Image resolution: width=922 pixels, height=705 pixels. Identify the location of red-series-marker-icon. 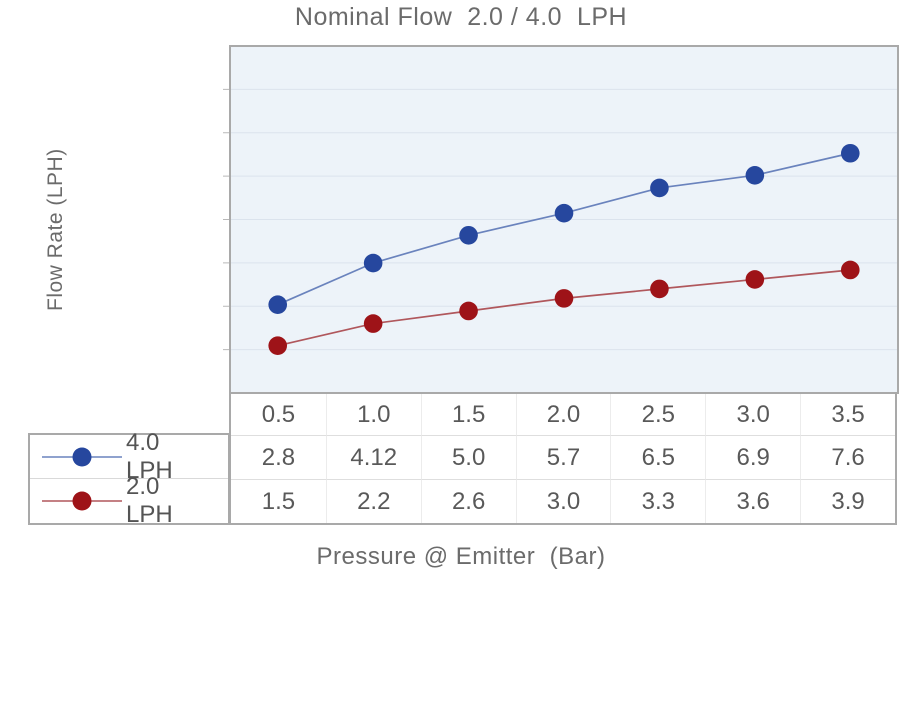
(82, 501).